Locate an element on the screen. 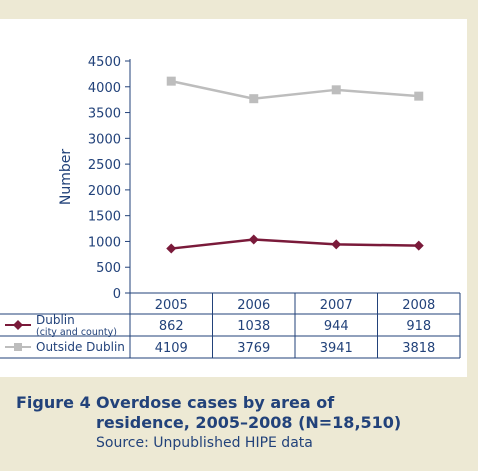  x-tick-label: 2005 is located at coordinates (171, 305).